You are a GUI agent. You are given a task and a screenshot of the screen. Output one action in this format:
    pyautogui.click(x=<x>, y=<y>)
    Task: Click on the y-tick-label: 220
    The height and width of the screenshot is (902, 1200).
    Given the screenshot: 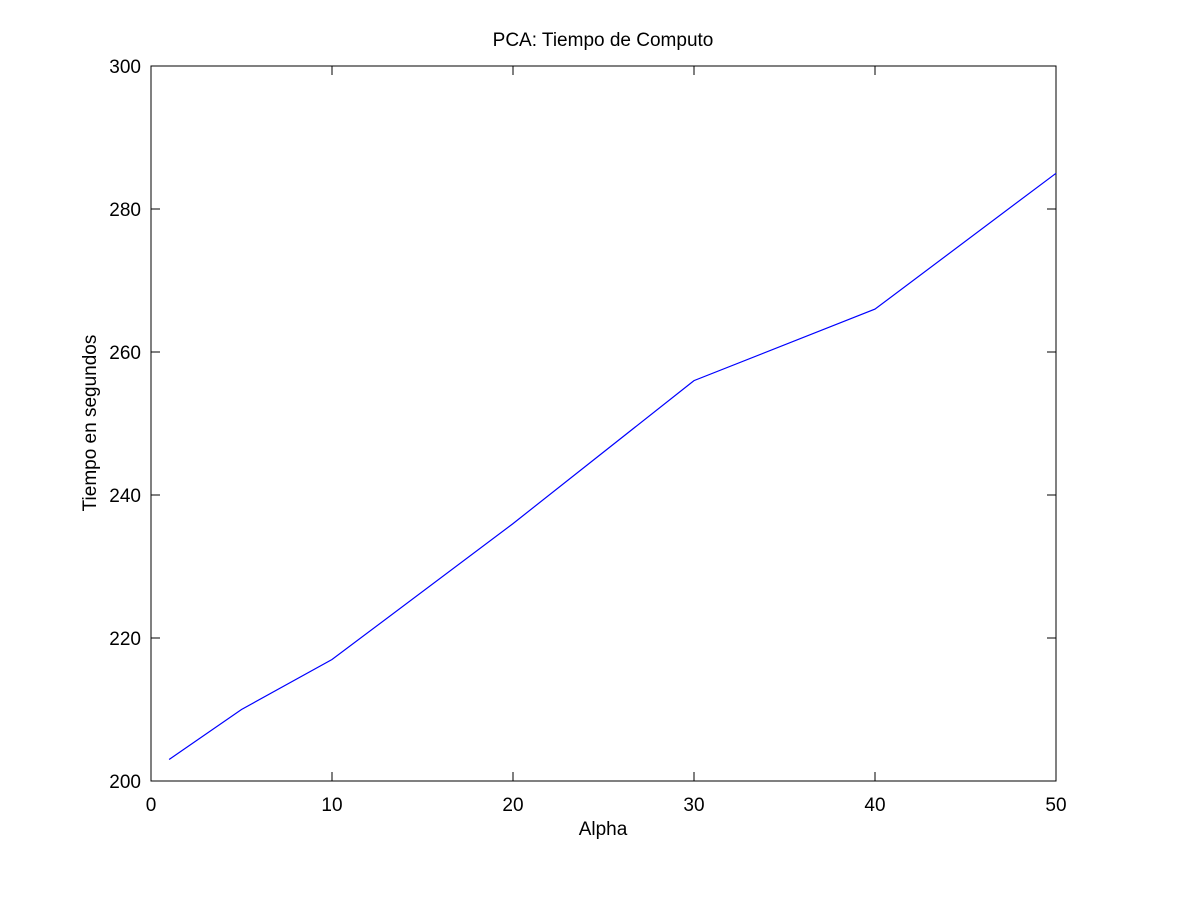 What is the action you would take?
    pyautogui.click(x=125, y=639)
    